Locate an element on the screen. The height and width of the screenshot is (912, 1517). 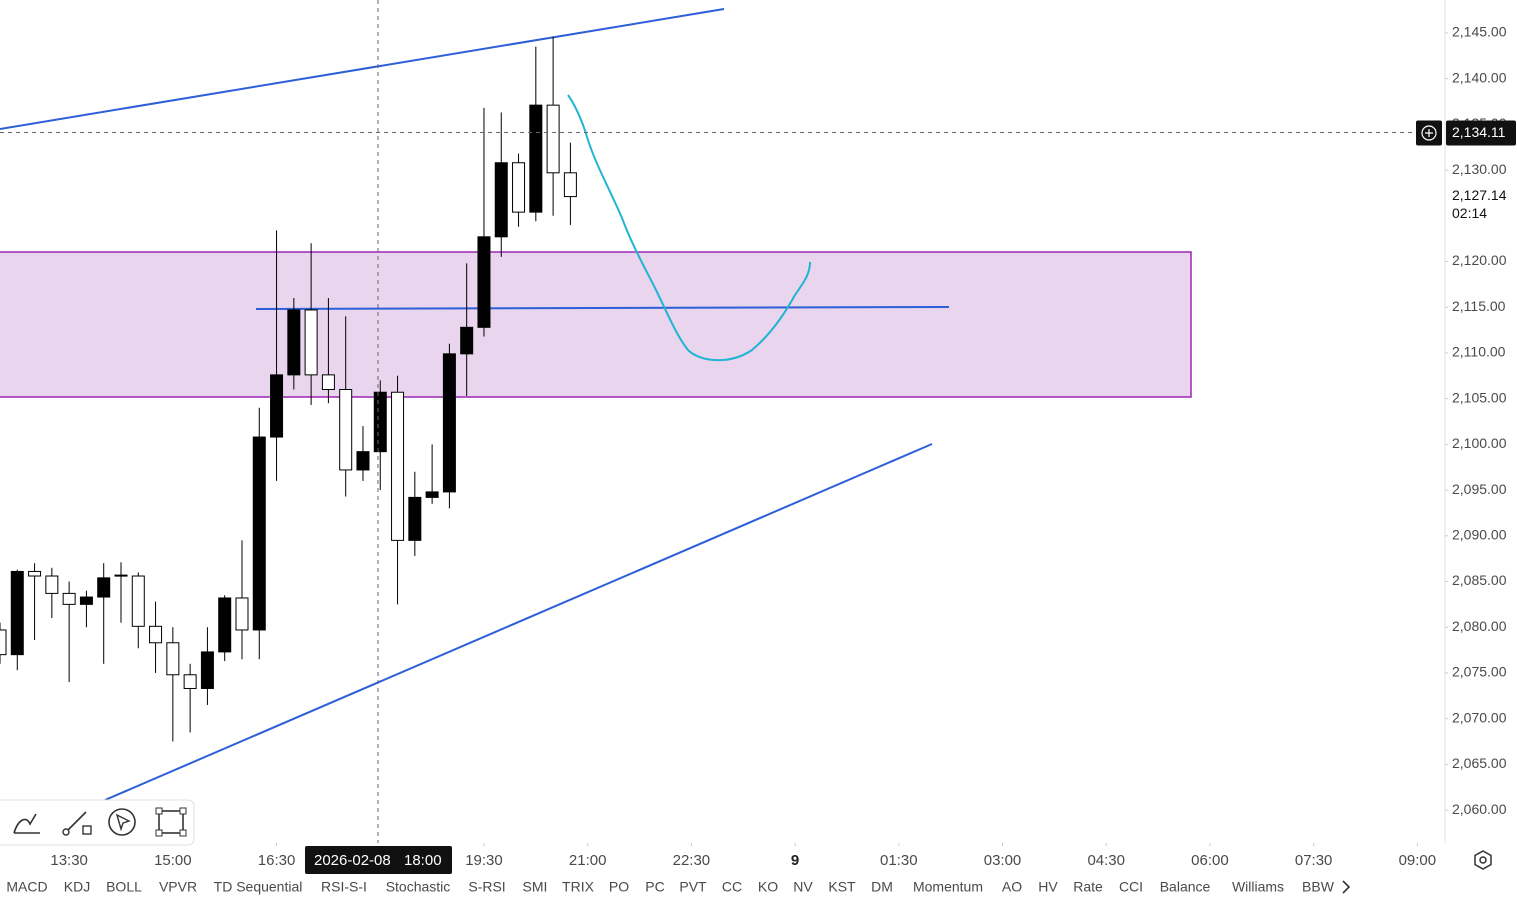
indicator-tab: DM is located at coordinates (882, 887).